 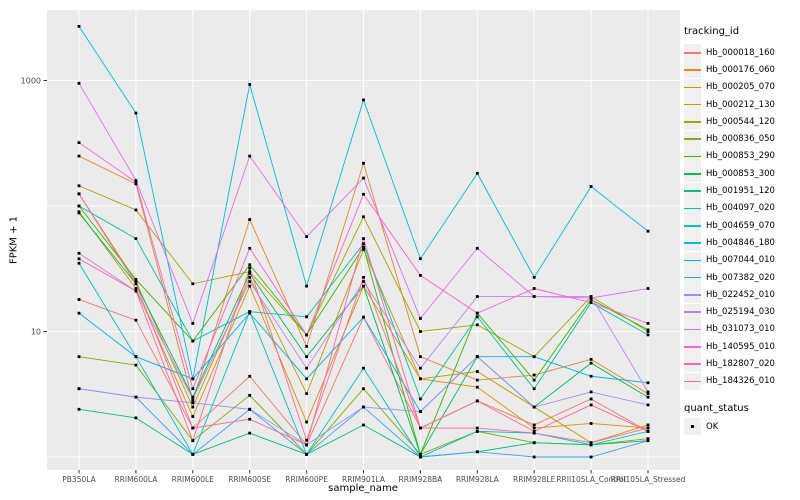 I want to click on legend-item: Hb_007382_020, so click(x=741, y=277).